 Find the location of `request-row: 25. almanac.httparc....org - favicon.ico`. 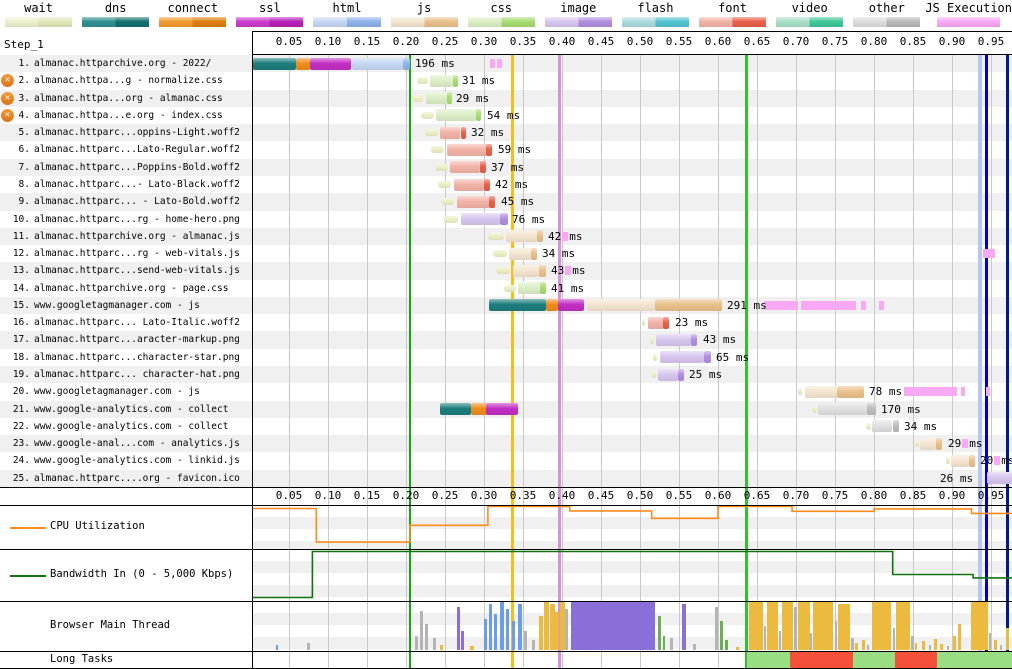

request-row: 25. almanac.httparc....org - favicon.ico is located at coordinates (126, 478).